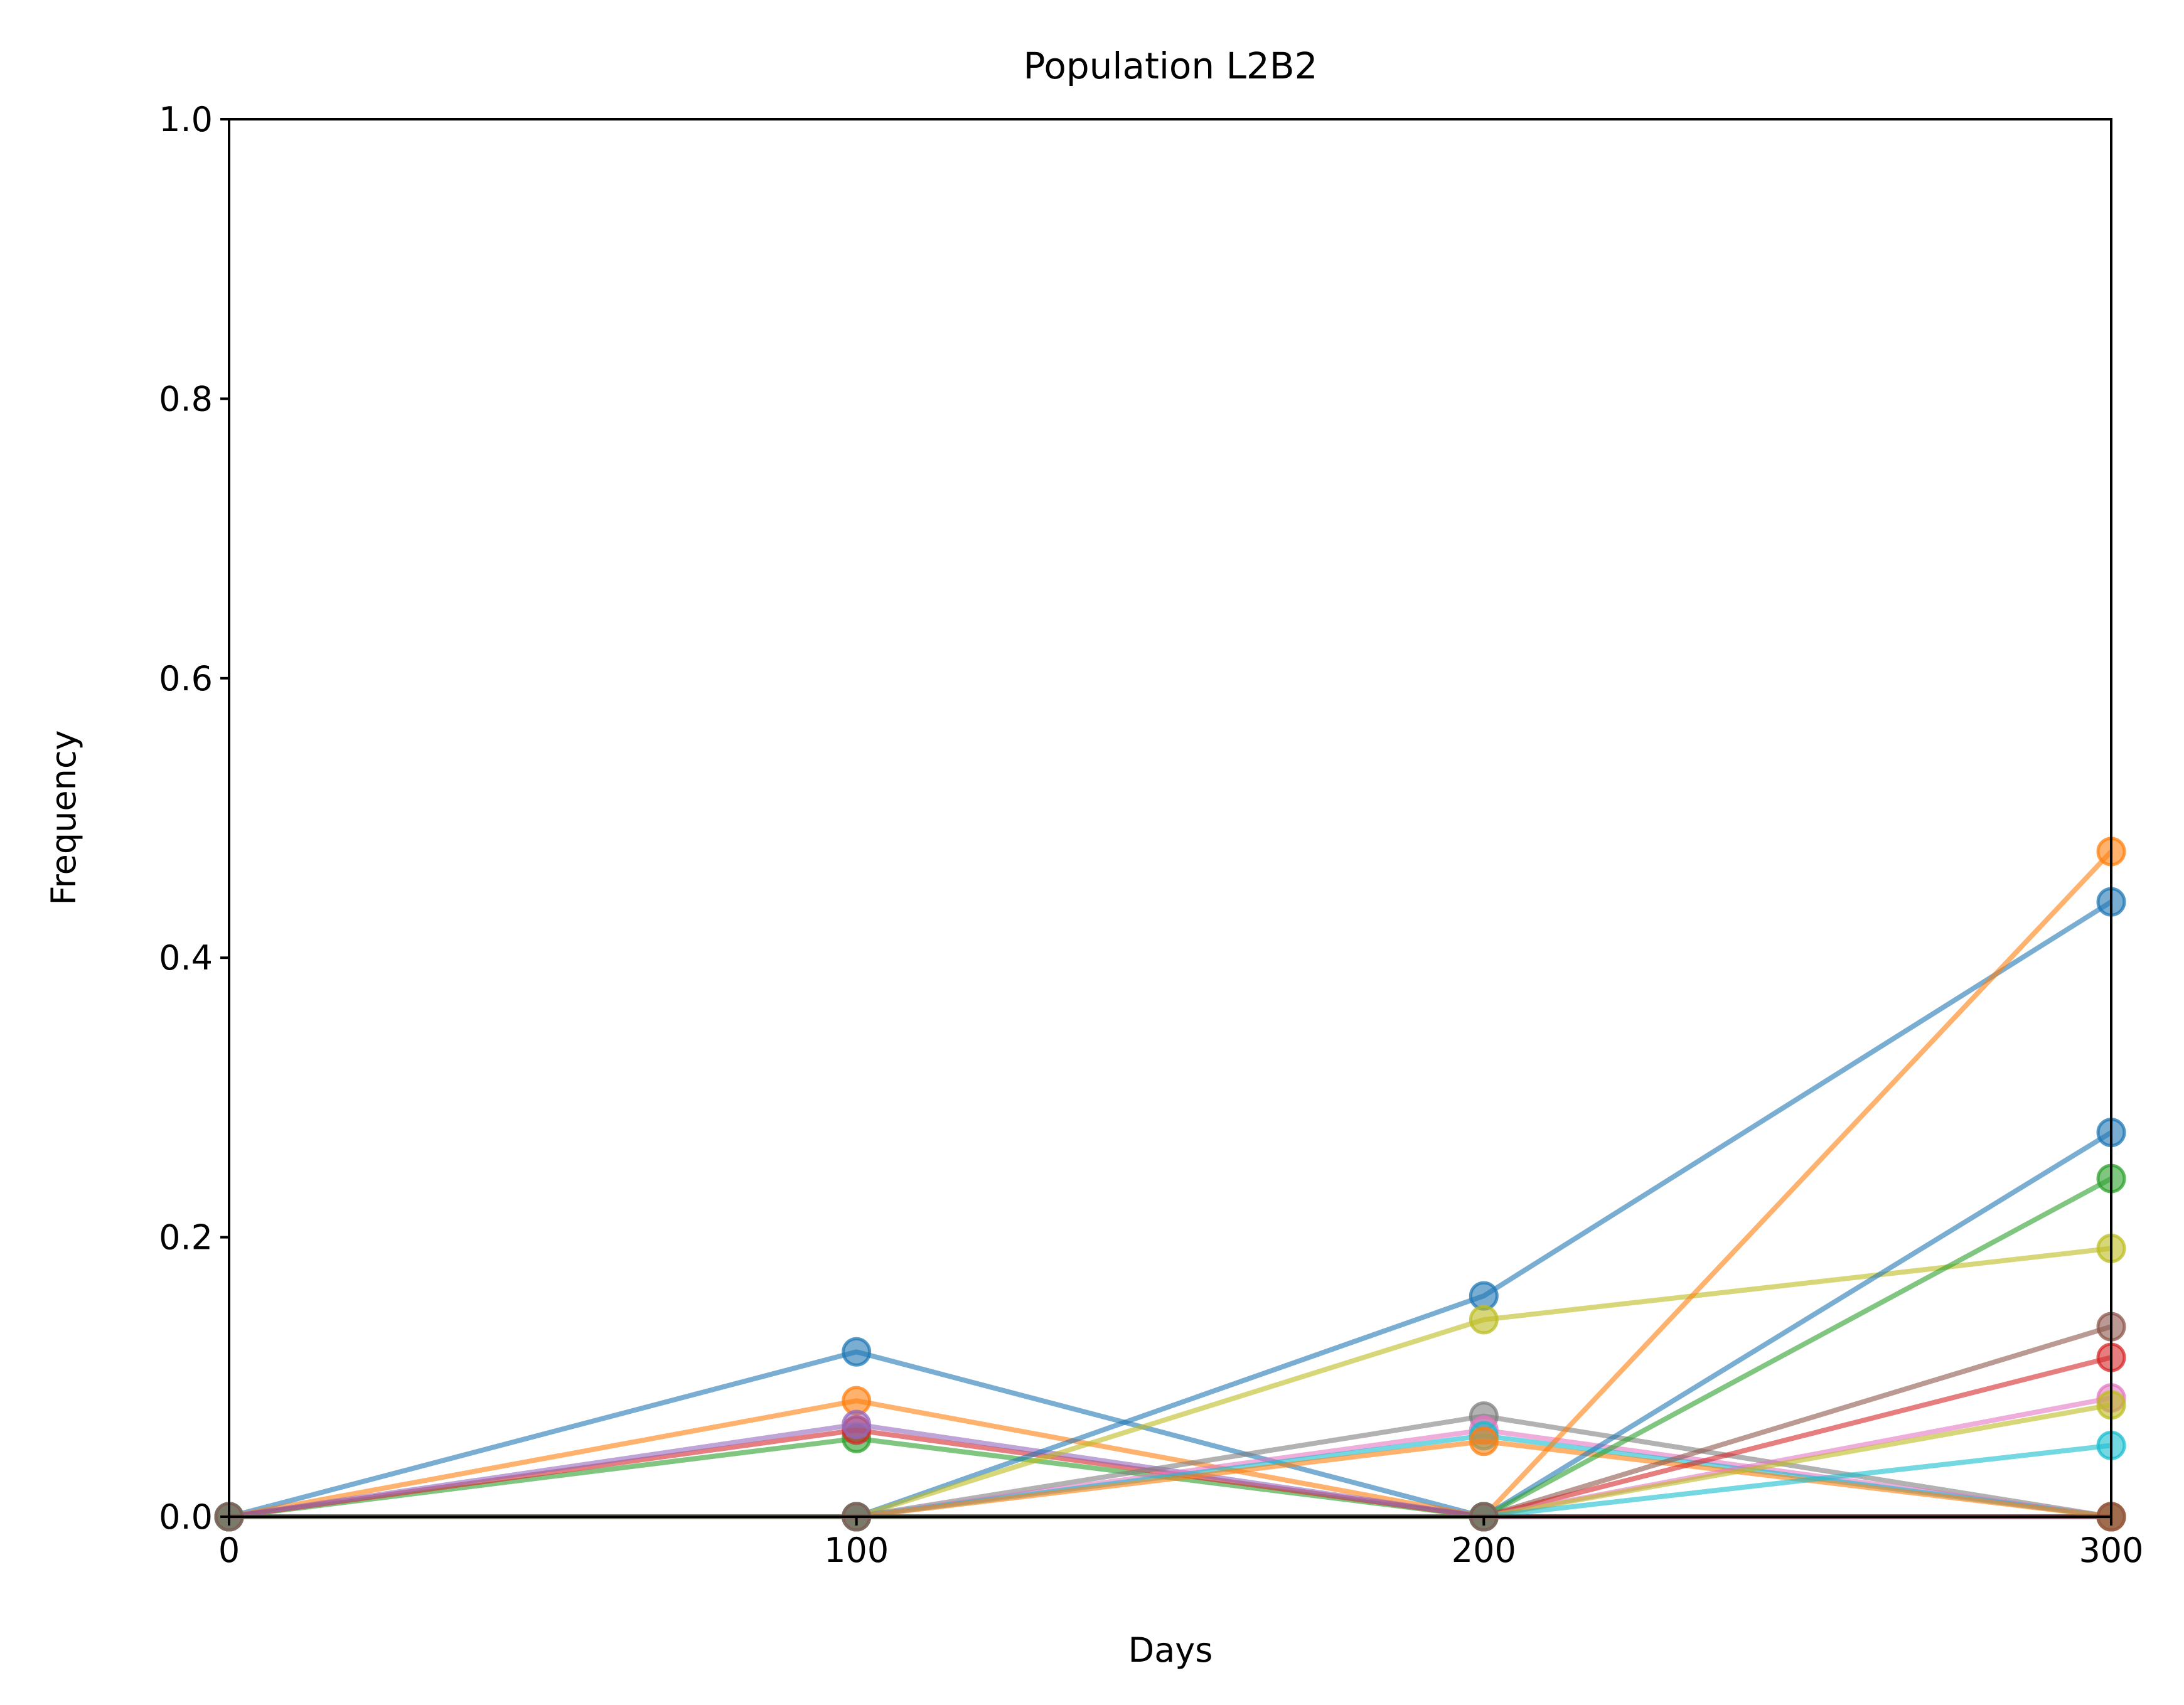 The width and height of the screenshot is (2184, 1705). Describe the element at coordinates (1170, 1650) in the screenshot. I see `x-axis-label: Days` at that location.